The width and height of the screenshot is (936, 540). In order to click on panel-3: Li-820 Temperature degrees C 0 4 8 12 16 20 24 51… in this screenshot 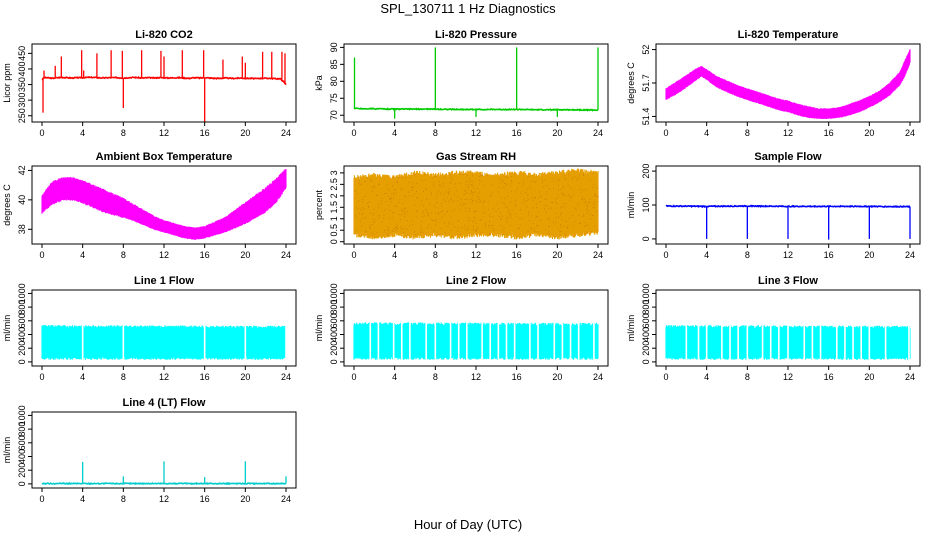, I will do `click(773, 83)`.